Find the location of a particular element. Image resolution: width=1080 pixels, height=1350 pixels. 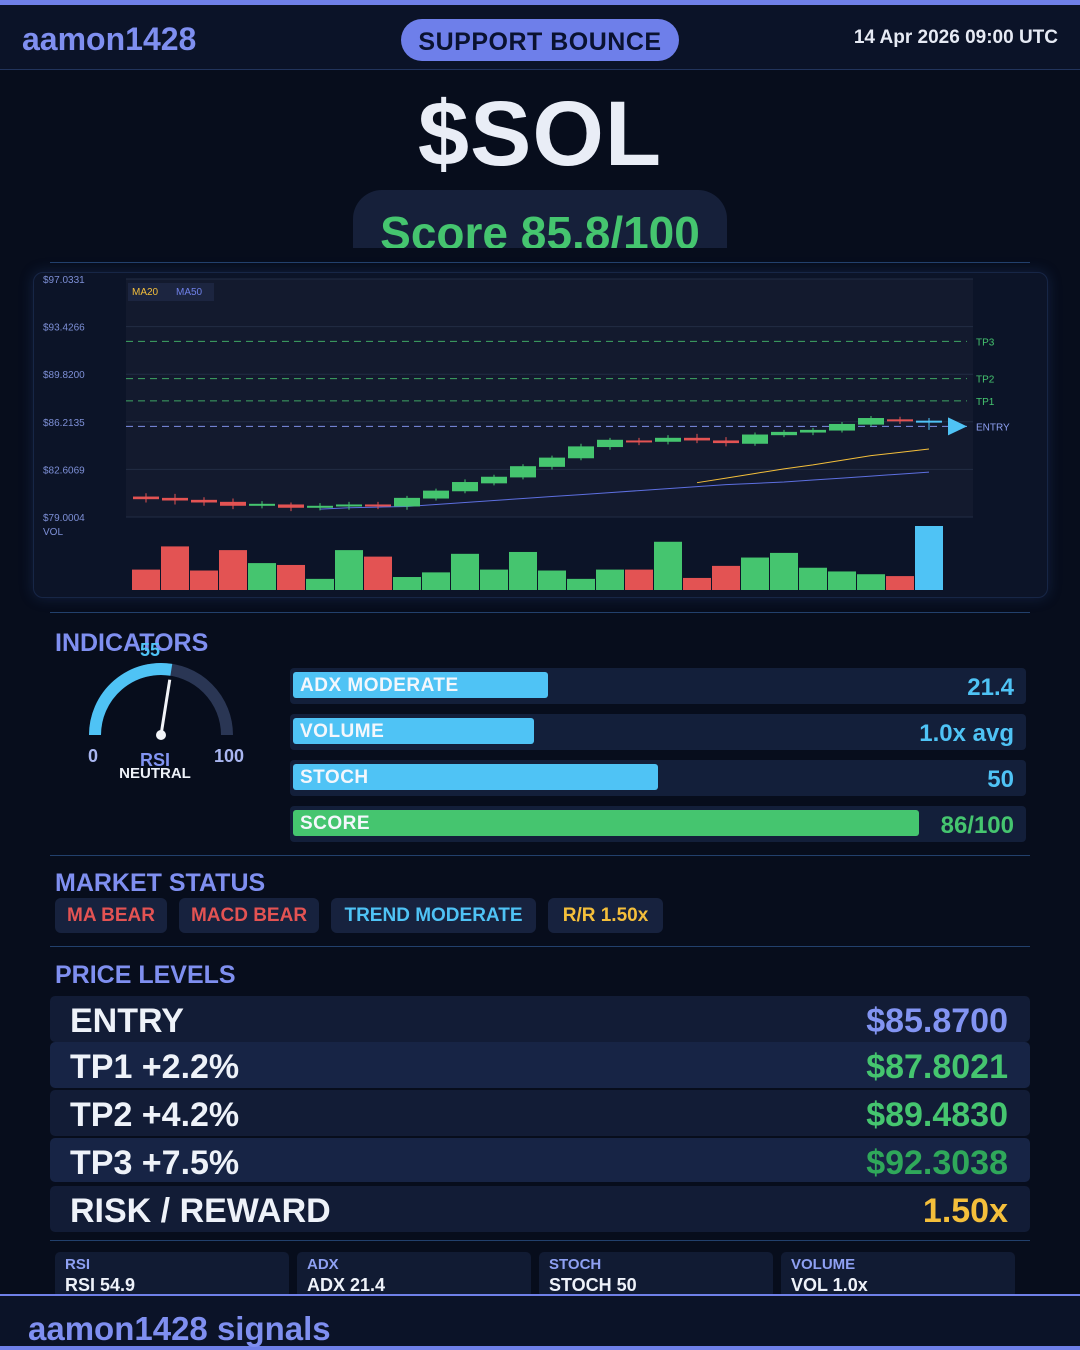

bar-label: STOCH is located at coordinates (334, 777).